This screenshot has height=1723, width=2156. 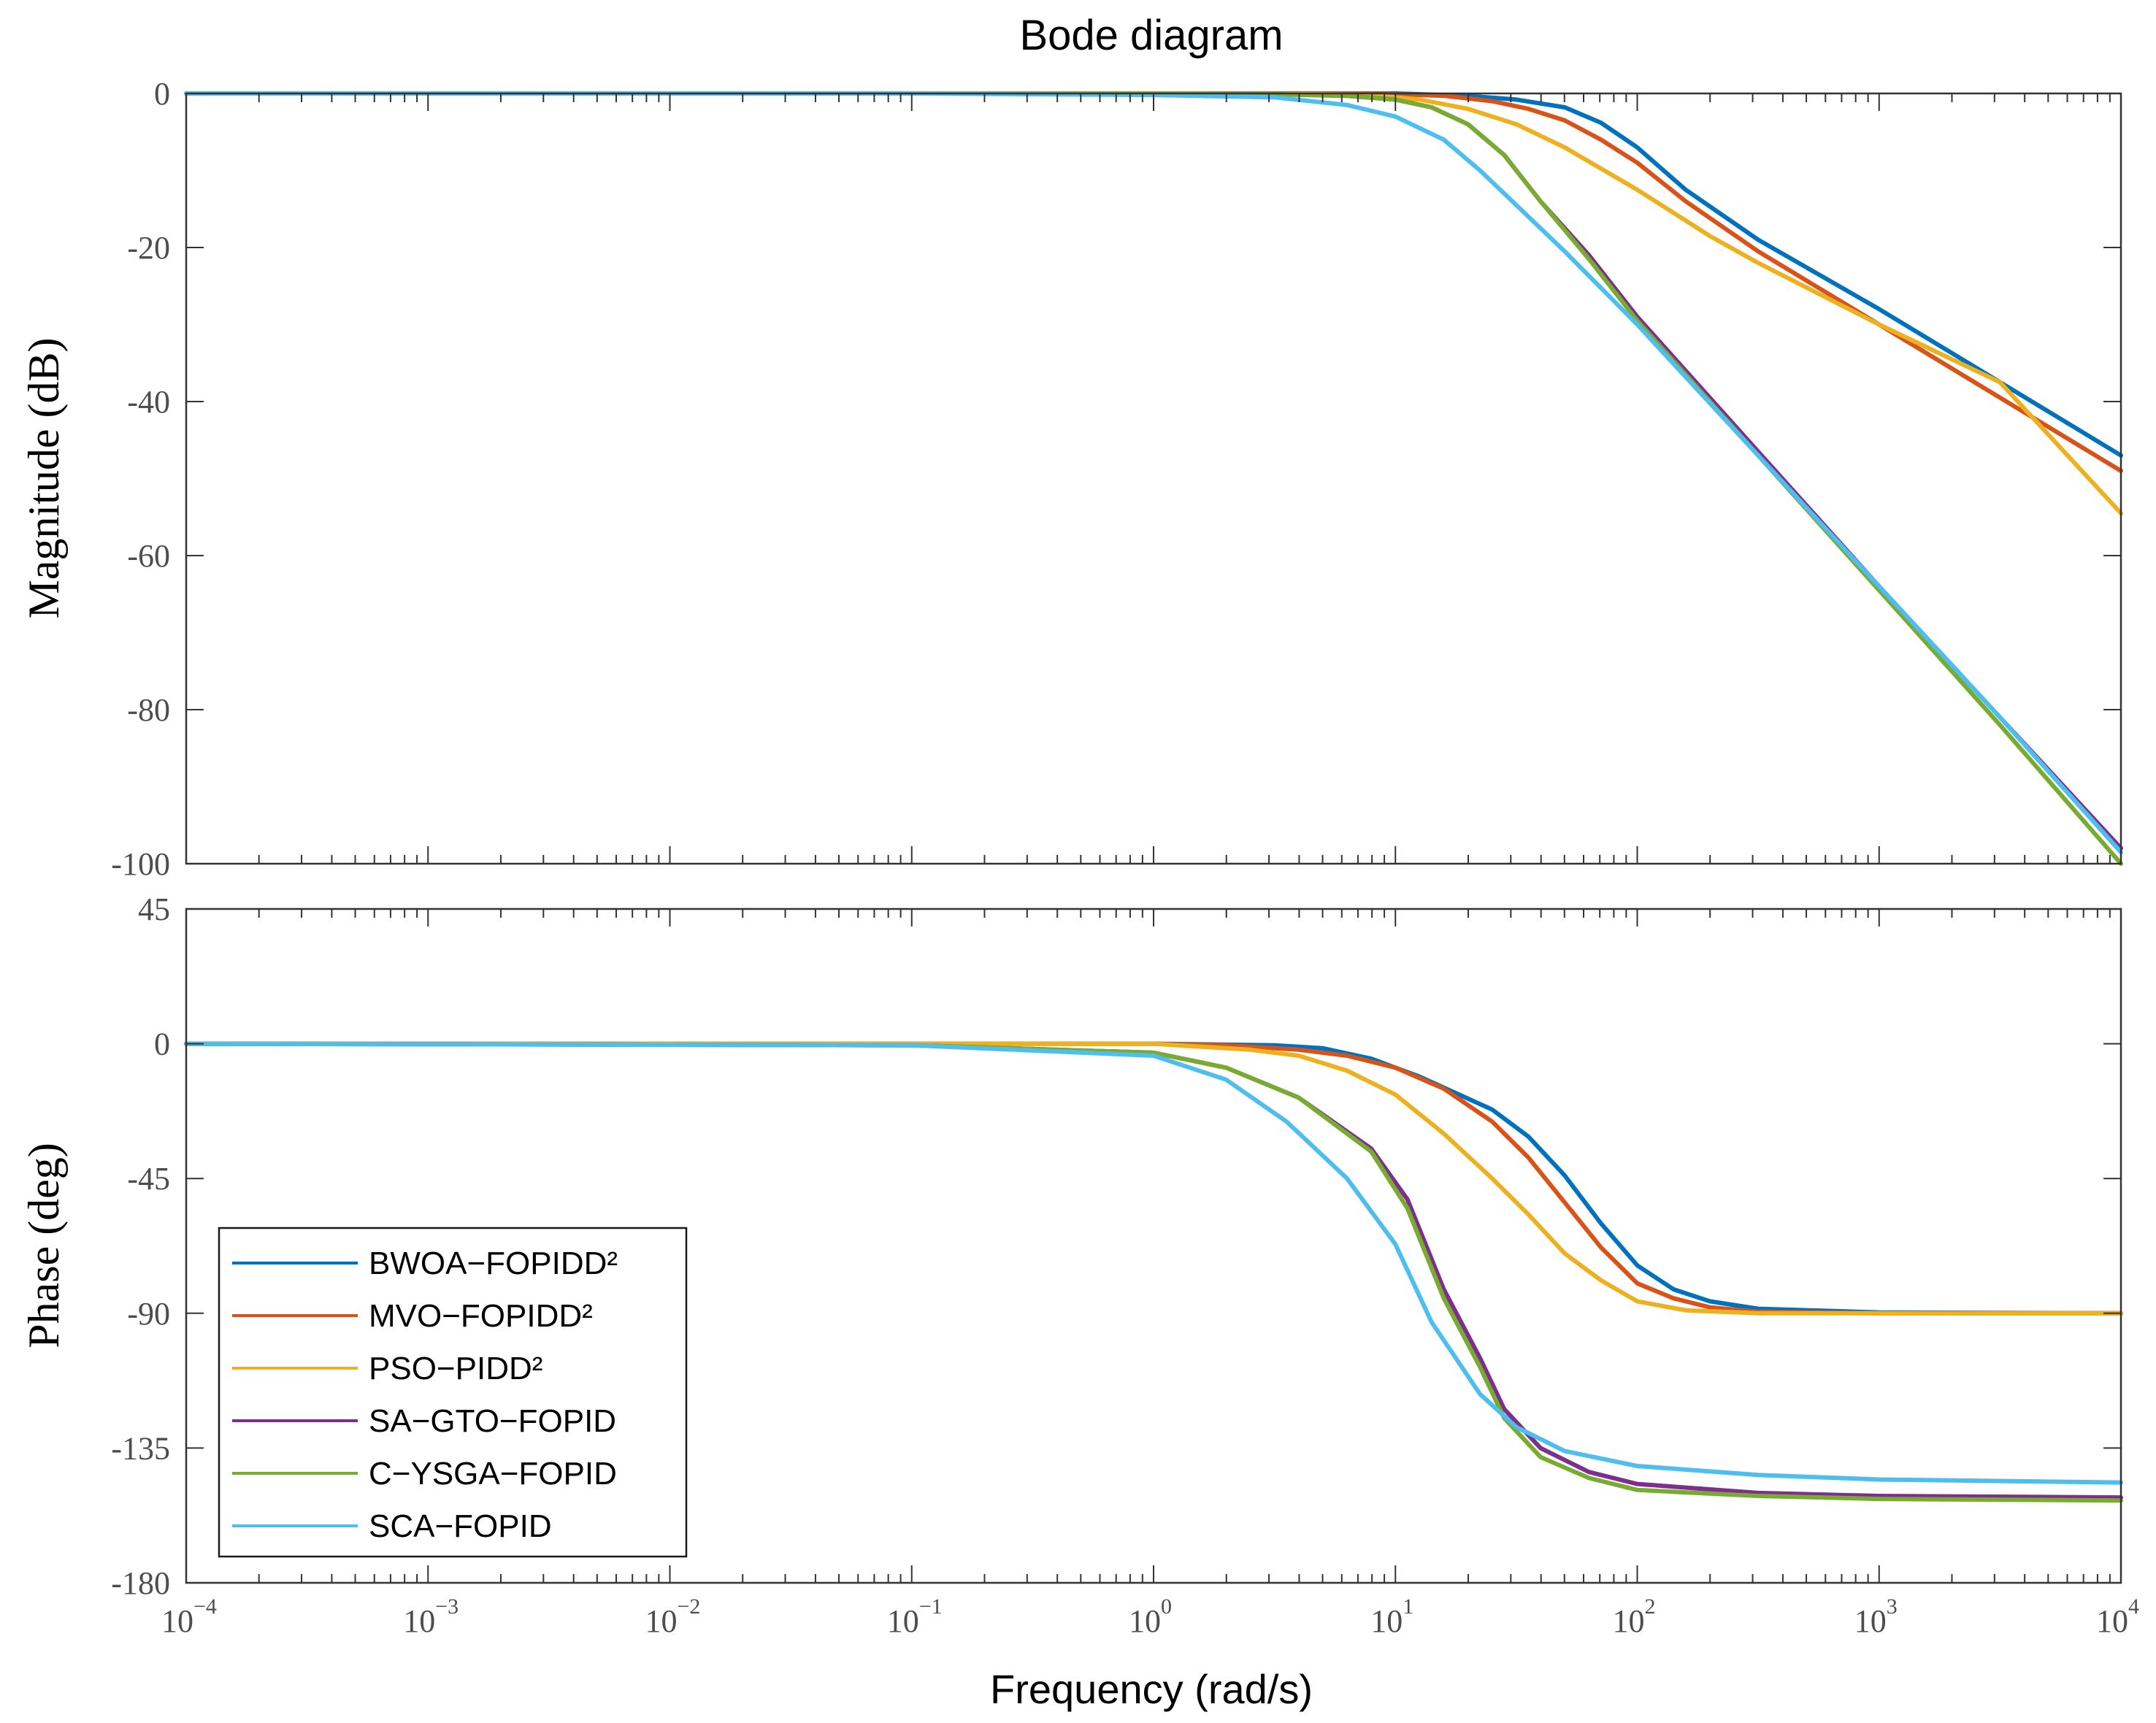 What do you see at coordinates (2133, 1607) in the screenshot?
I see `x-tick-exponent: 4` at bounding box center [2133, 1607].